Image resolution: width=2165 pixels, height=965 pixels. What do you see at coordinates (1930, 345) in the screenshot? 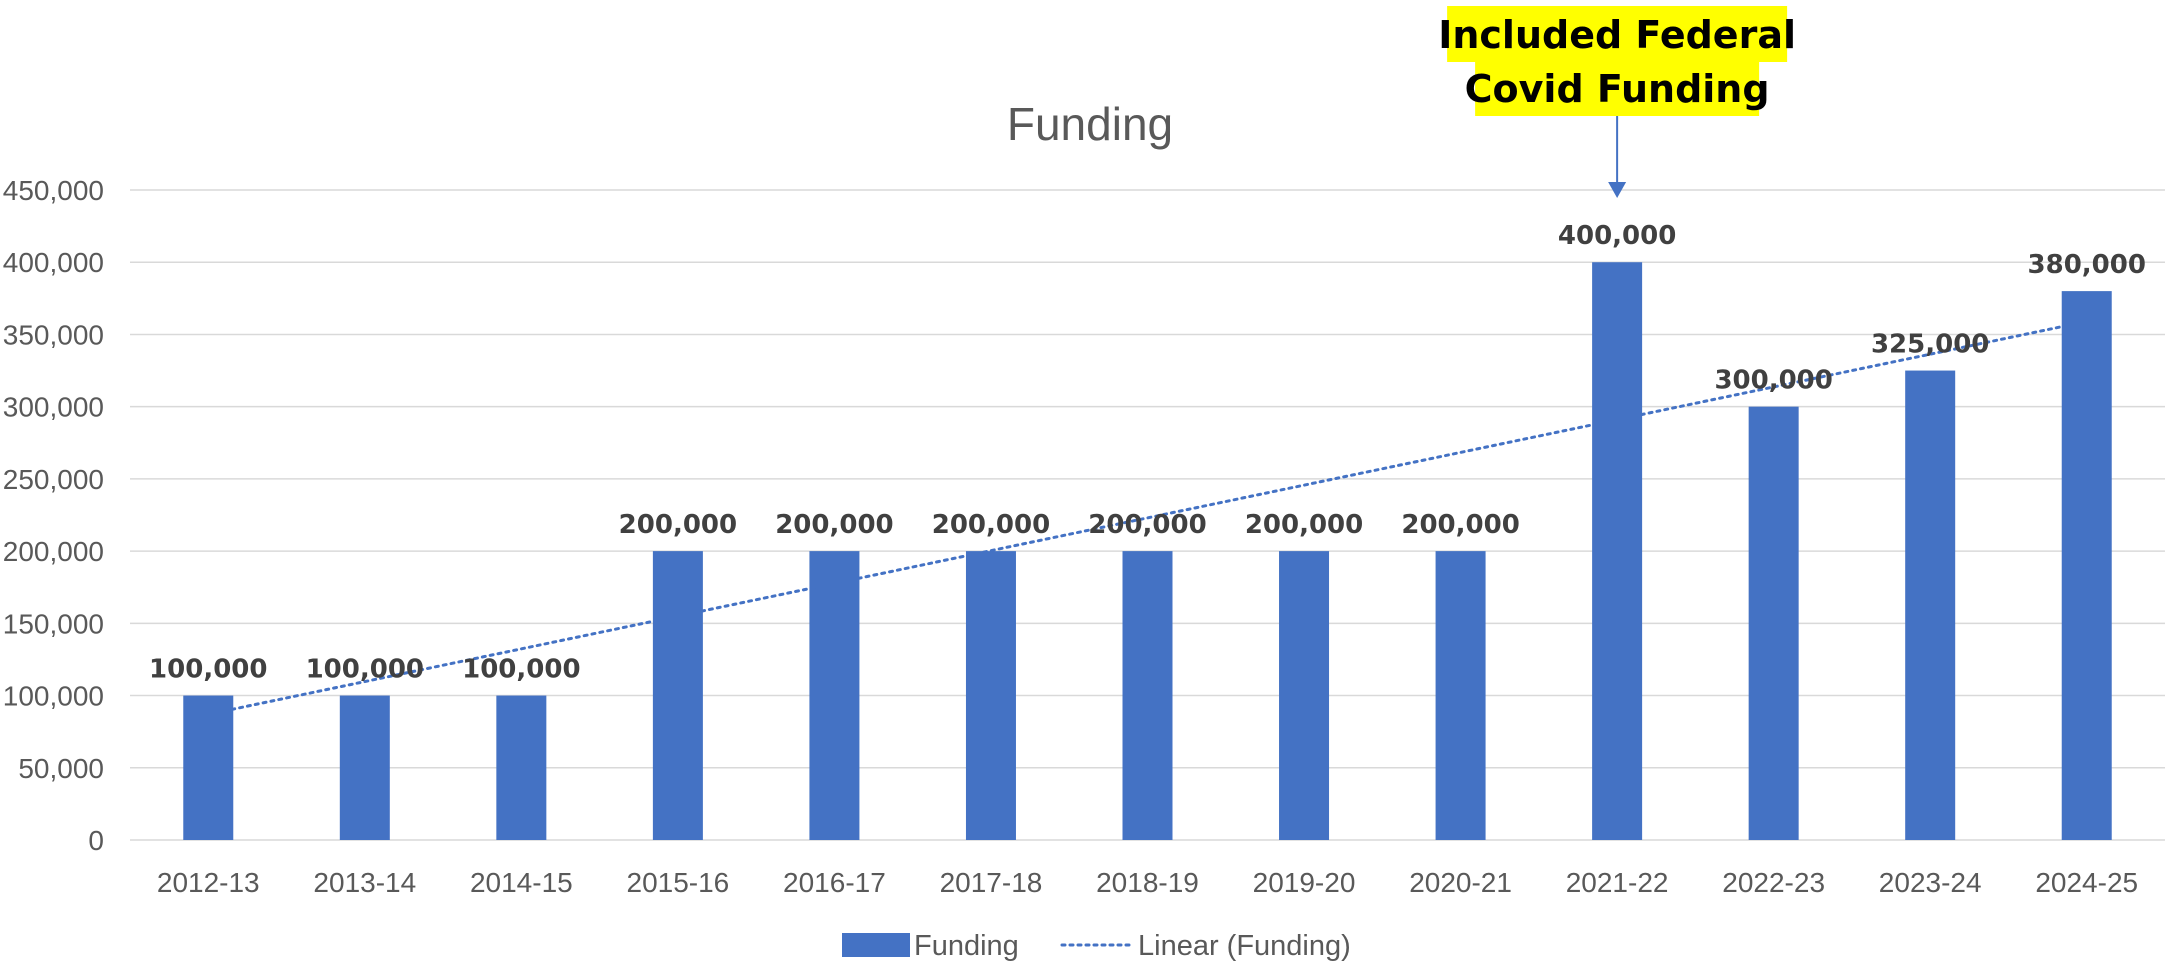
I see `data-label: 325,000` at bounding box center [1930, 345].